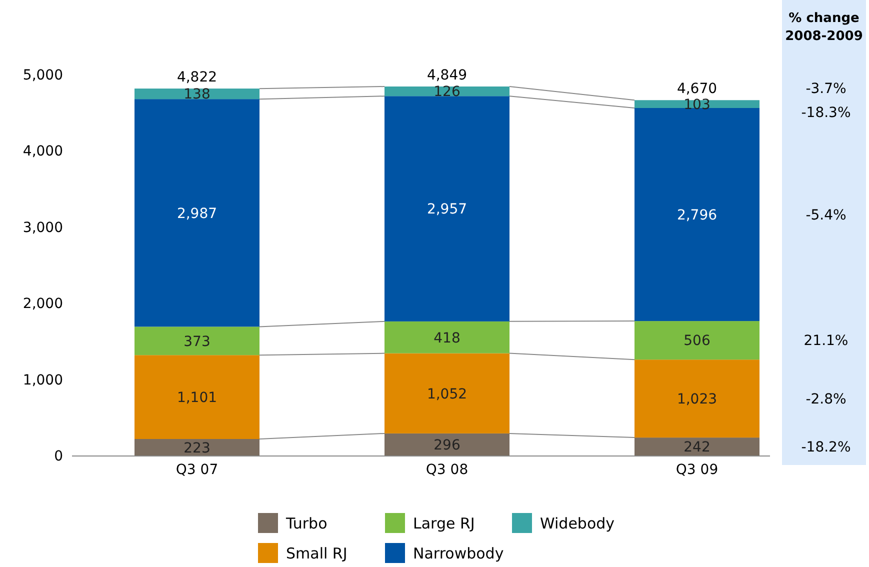 The width and height of the screenshot is (869, 567). Describe the element at coordinates (577, 523) in the screenshot. I see `legend-label: Widebody` at that location.